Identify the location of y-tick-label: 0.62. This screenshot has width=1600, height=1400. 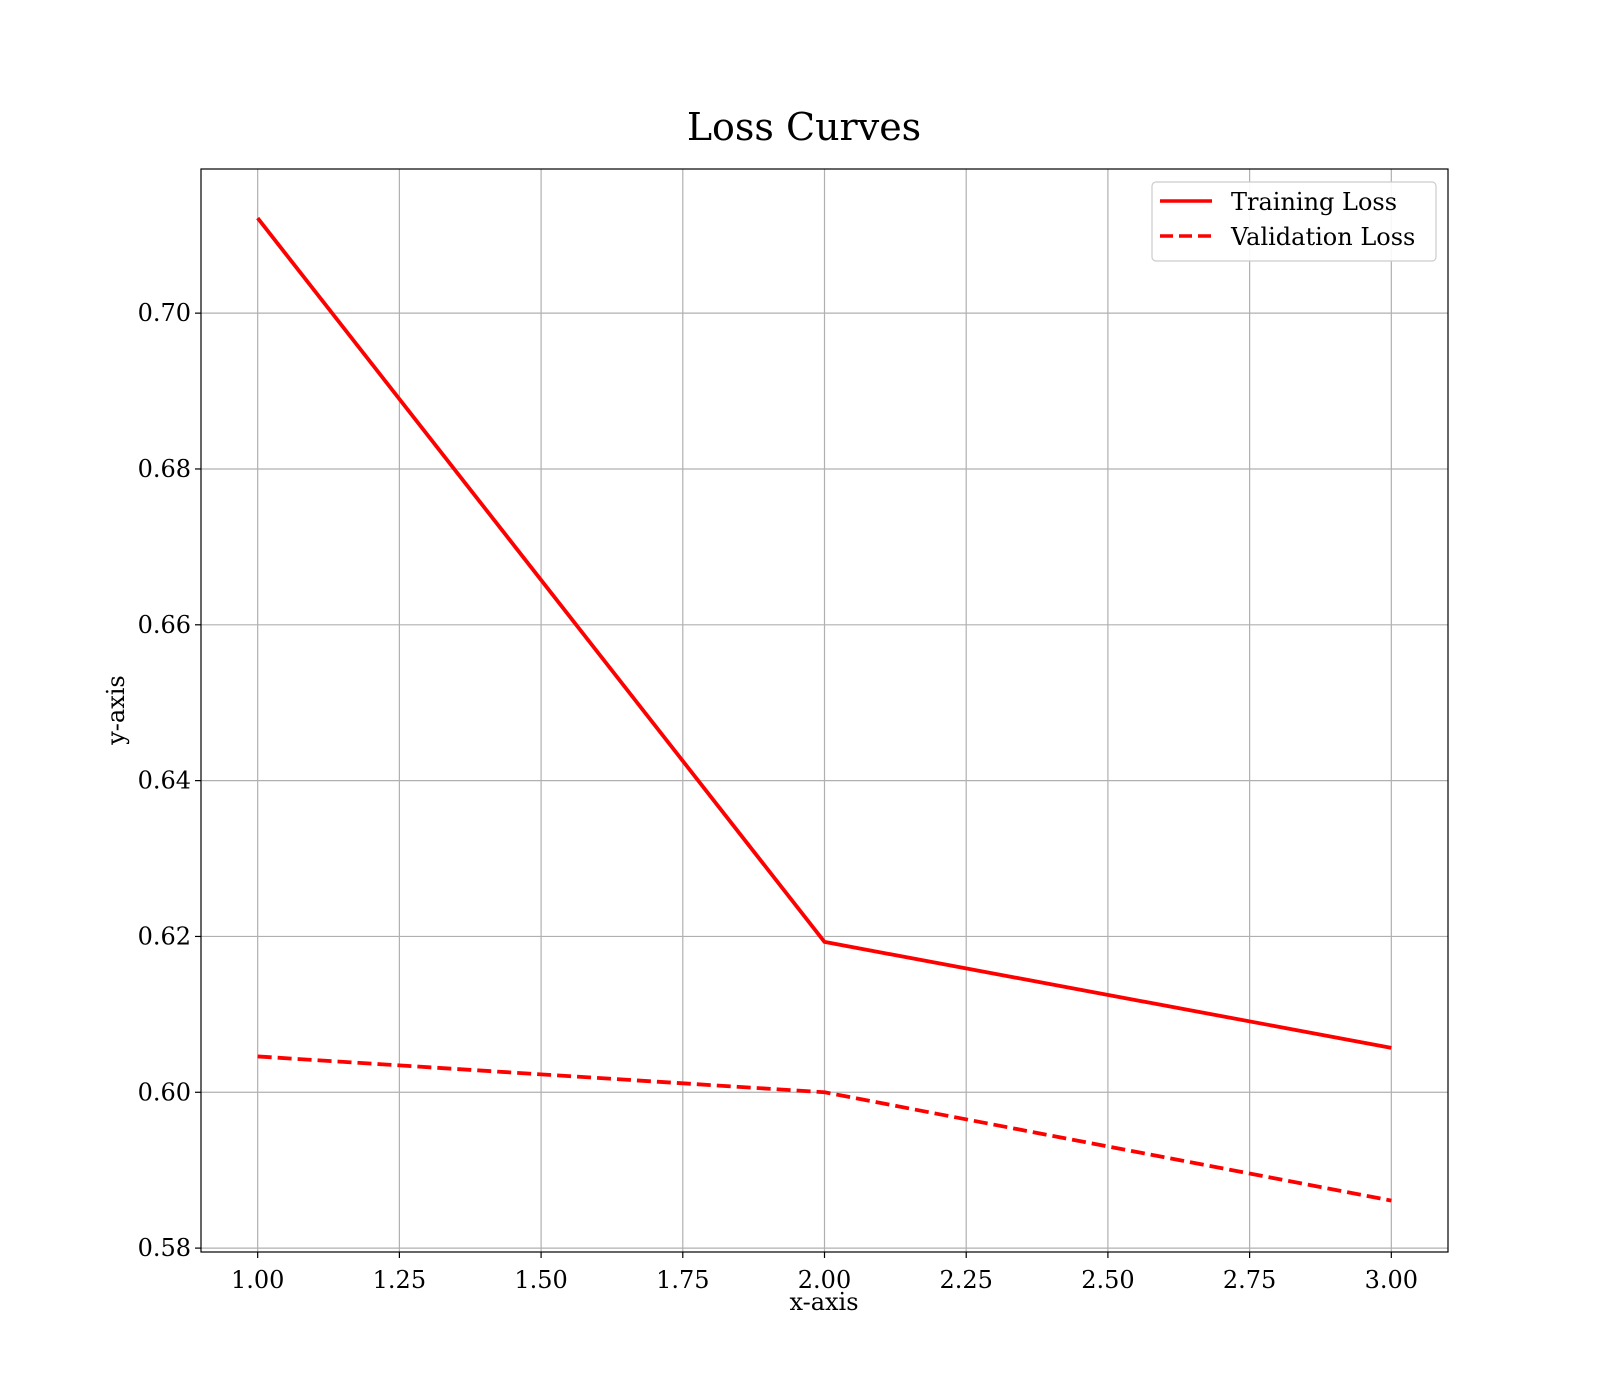
(164, 936).